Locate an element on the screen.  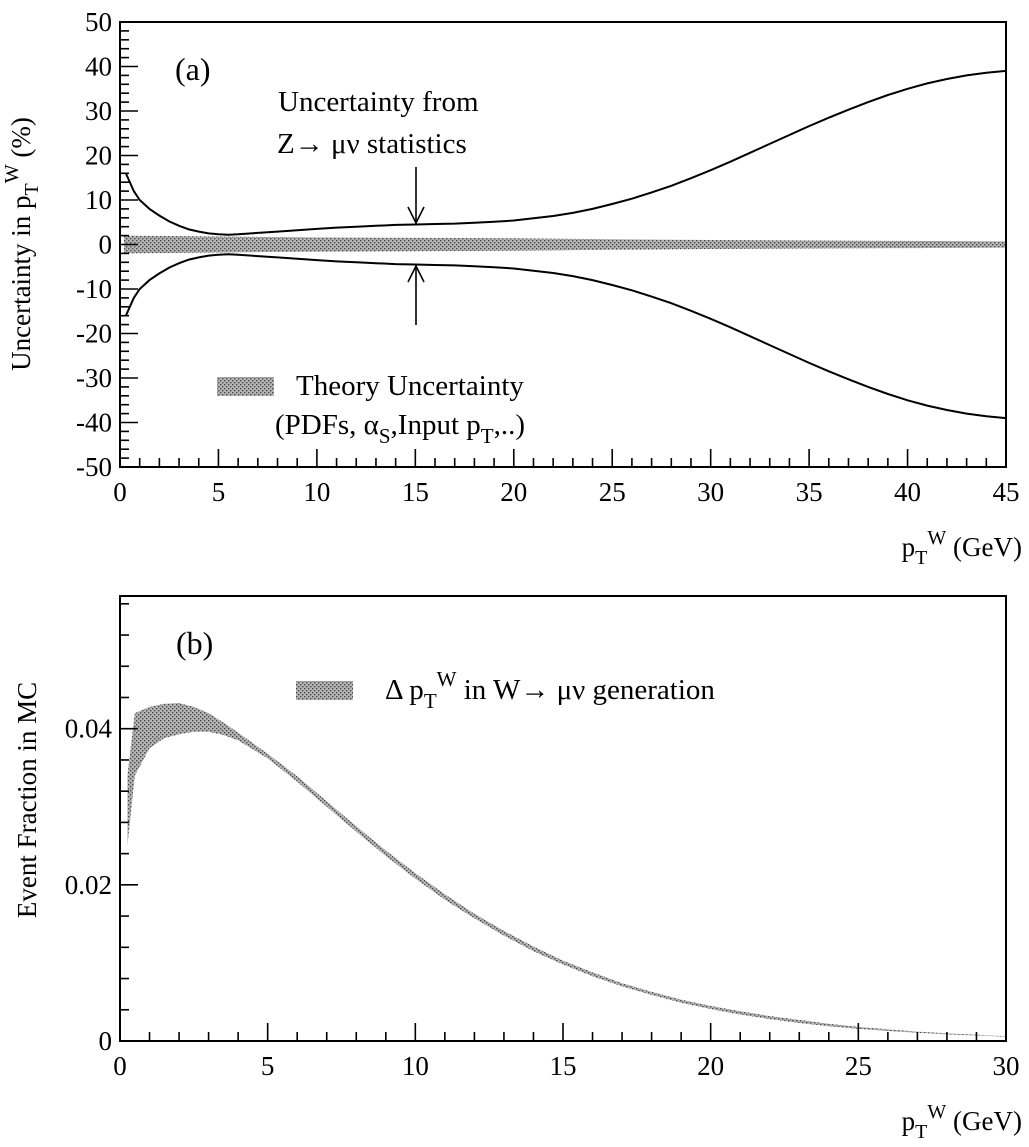
panel-b-tag: (b) is located at coordinates (194, 643).